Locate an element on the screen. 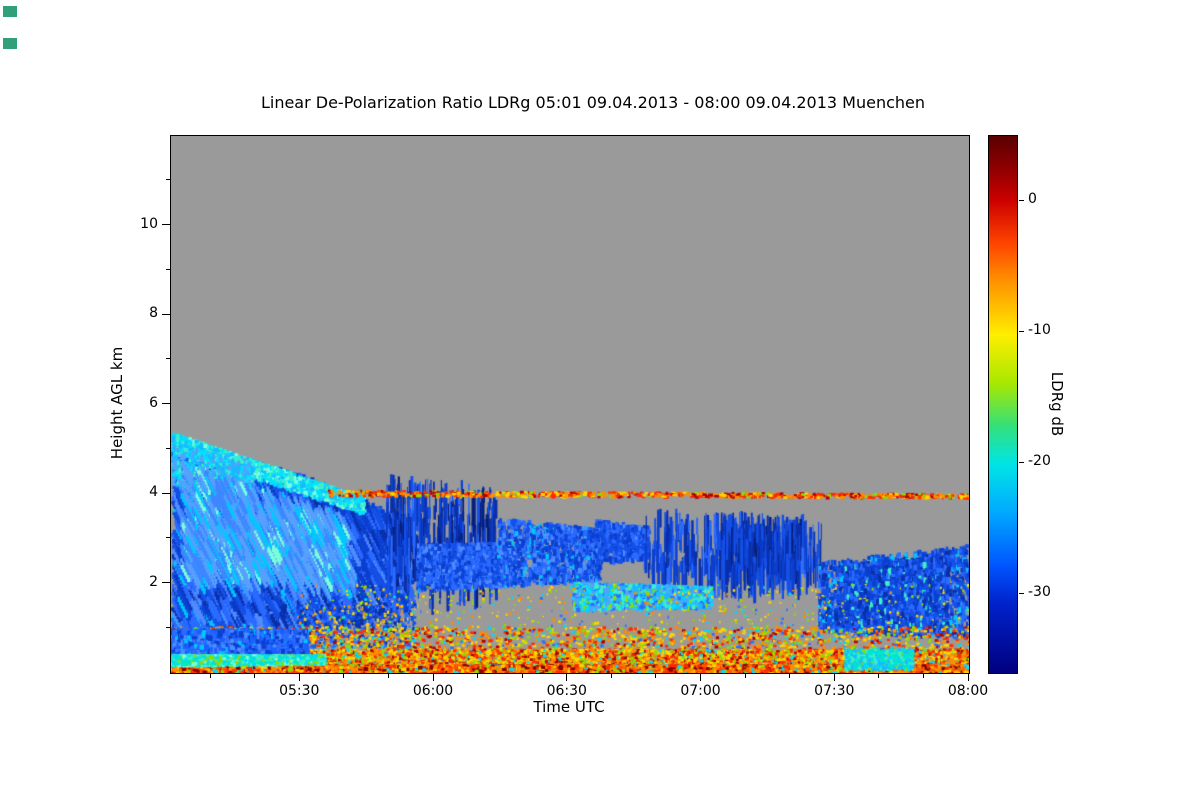  x-tick-label: 06:00 is located at coordinates (433, 691).